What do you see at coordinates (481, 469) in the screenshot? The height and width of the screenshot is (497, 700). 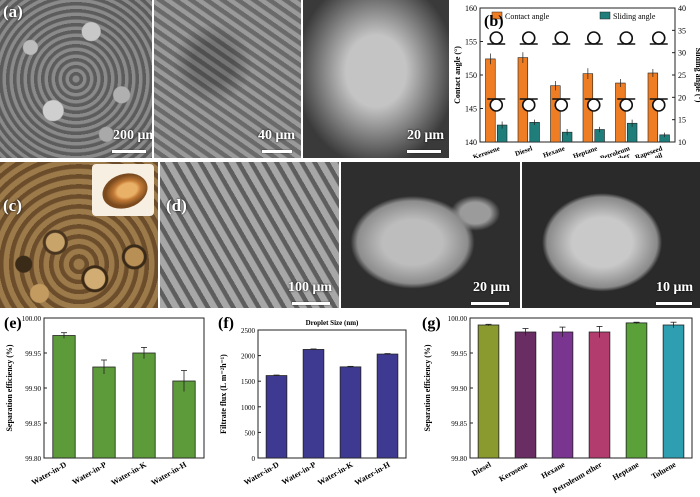 I see `x-tick-label: Diesel` at bounding box center [481, 469].